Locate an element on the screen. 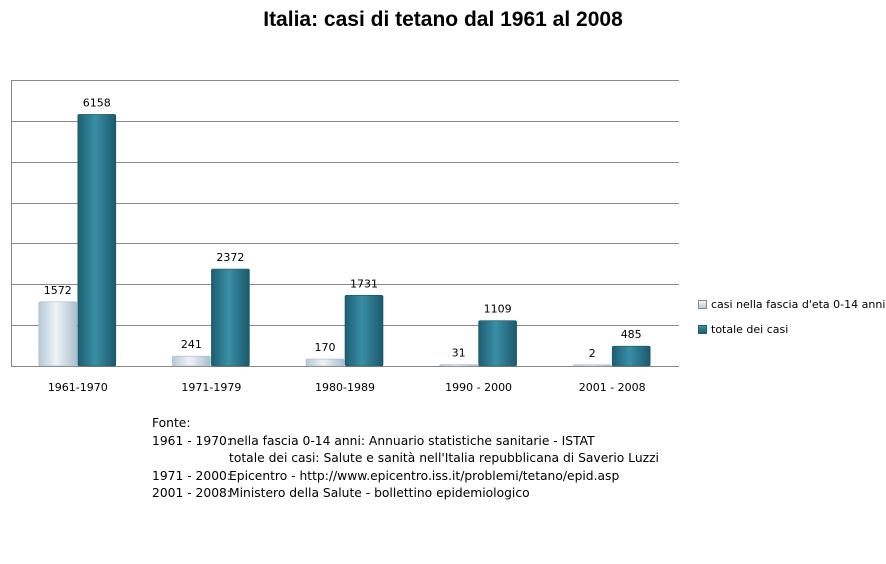 The width and height of the screenshot is (886, 564). source-period is located at coordinates (190, 459).